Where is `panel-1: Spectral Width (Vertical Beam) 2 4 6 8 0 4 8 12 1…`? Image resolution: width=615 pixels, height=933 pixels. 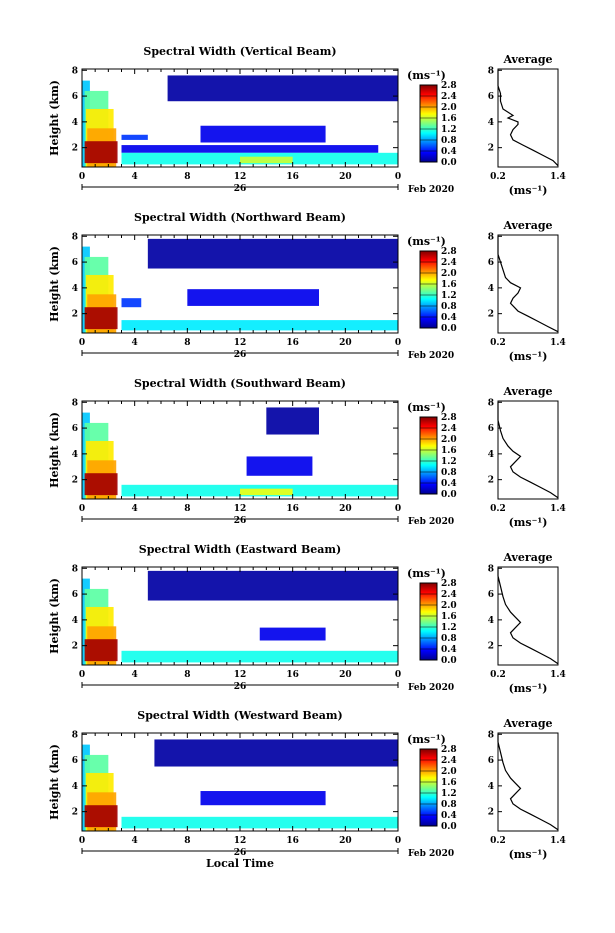 panel-1: Spectral Width (Vertical Beam) 2 4 6 8 0 4 8 12 1… is located at coordinates (307, 121).